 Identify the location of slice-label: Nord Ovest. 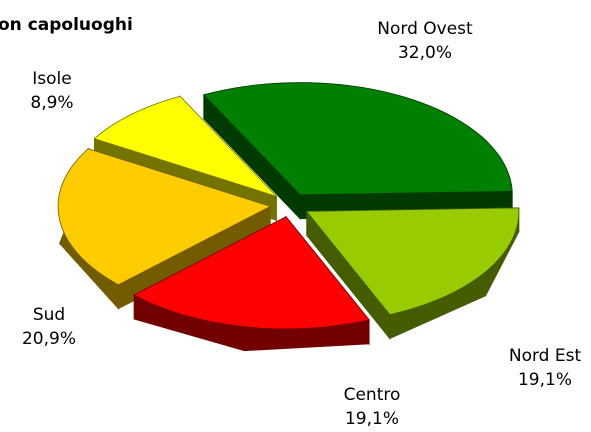
(425, 29).